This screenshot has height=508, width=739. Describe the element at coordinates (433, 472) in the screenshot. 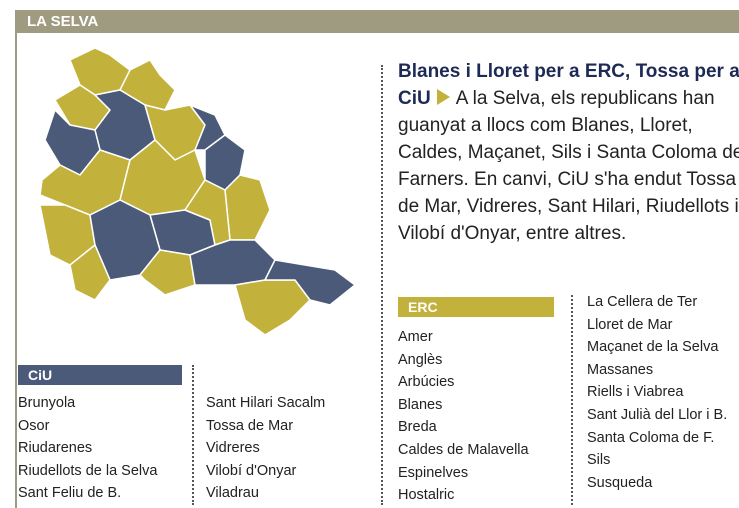

I see `municipality: Espinelves` at that location.